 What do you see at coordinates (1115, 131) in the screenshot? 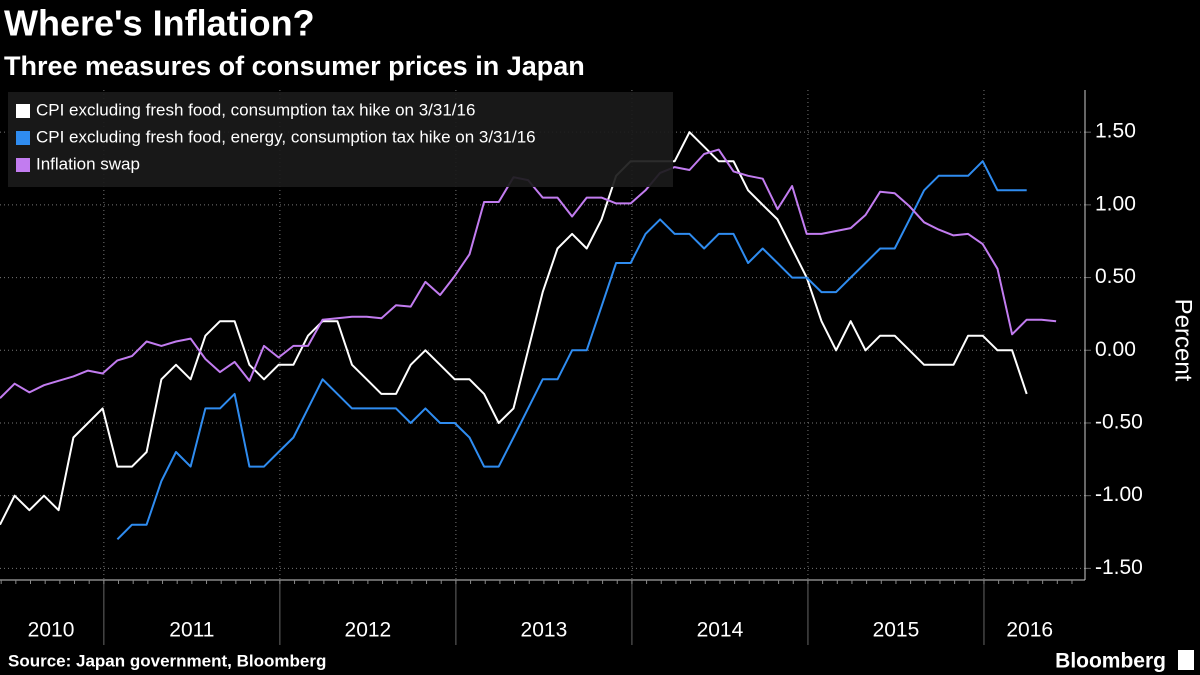
I see `y-tick-label: 1.50` at bounding box center [1115, 131].